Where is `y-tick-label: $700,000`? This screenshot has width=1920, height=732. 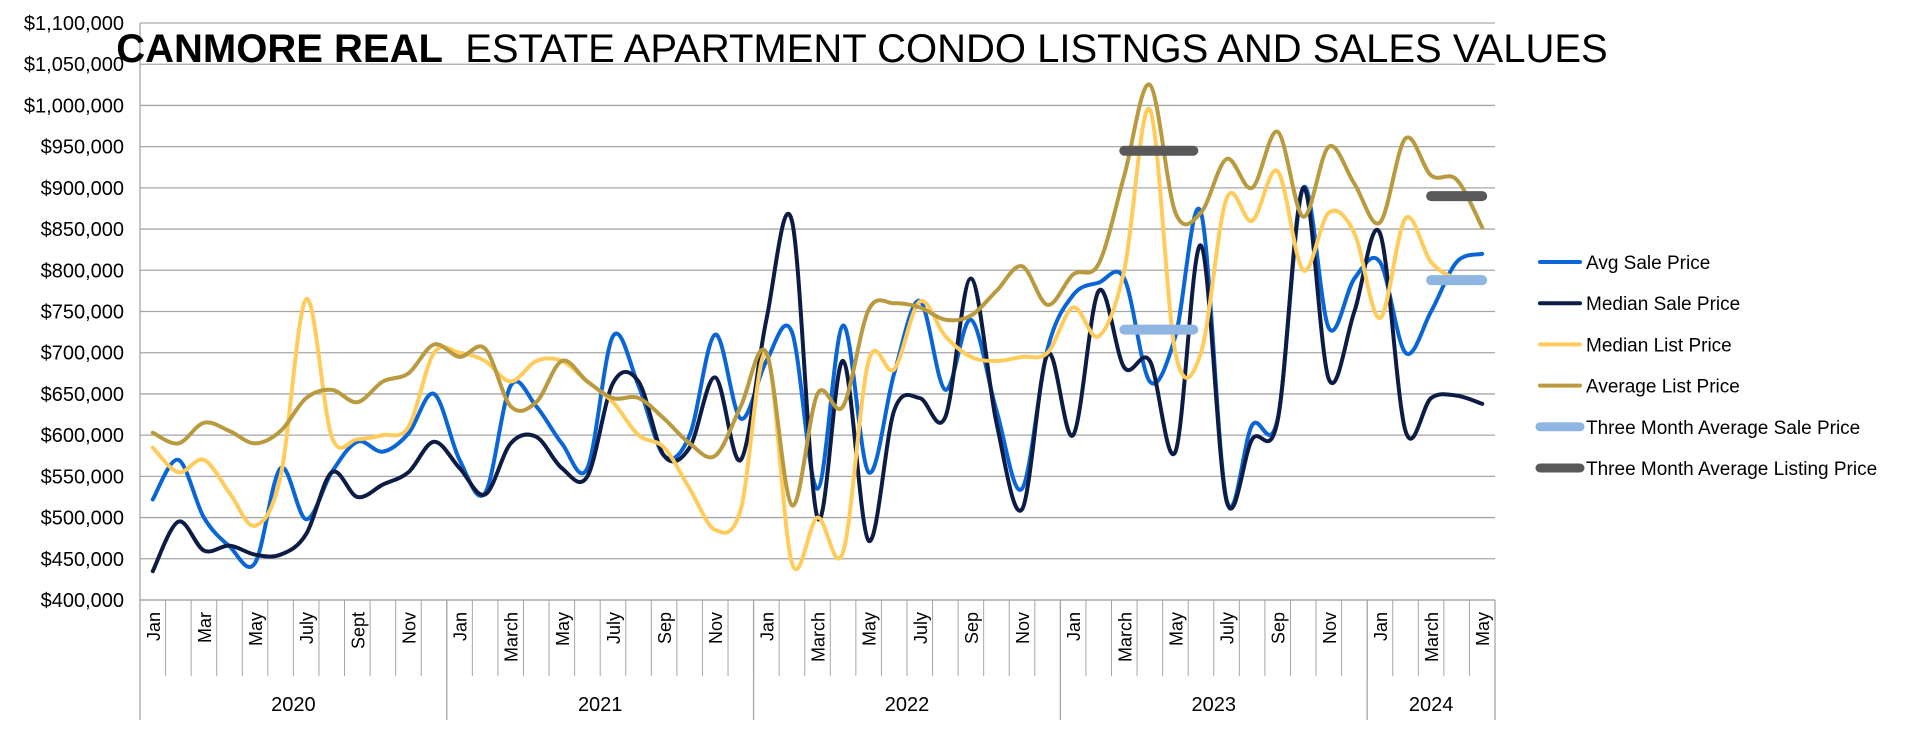
y-tick-label: $700,000 is located at coordinates (82, 354).